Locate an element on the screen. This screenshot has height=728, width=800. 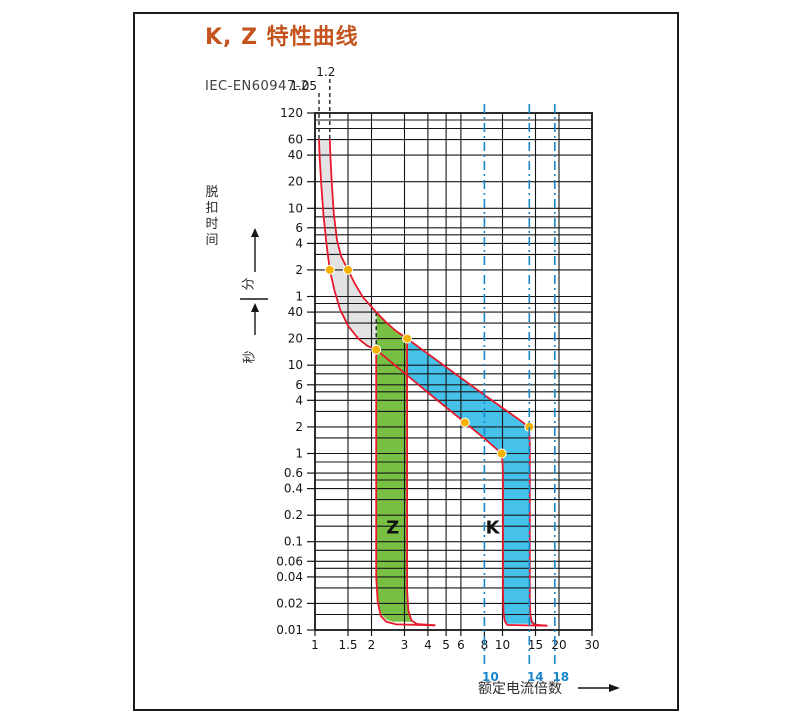
unit-label-minutes: 分 is located at coordinates (249, 283).